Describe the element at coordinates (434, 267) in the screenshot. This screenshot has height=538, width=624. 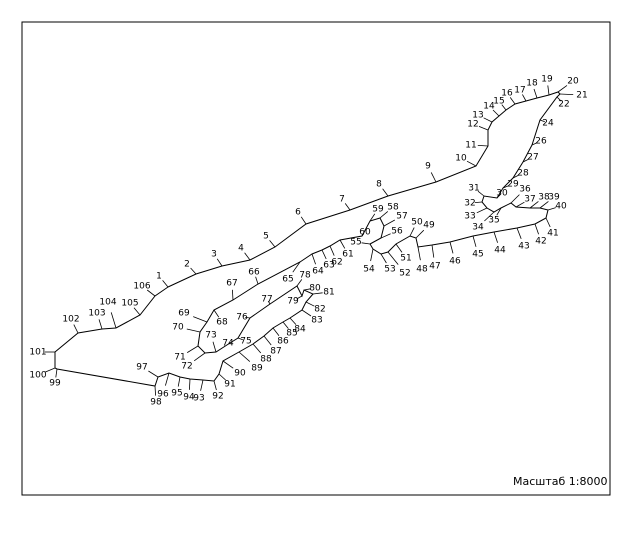
I see `point-label: 47` at that location.